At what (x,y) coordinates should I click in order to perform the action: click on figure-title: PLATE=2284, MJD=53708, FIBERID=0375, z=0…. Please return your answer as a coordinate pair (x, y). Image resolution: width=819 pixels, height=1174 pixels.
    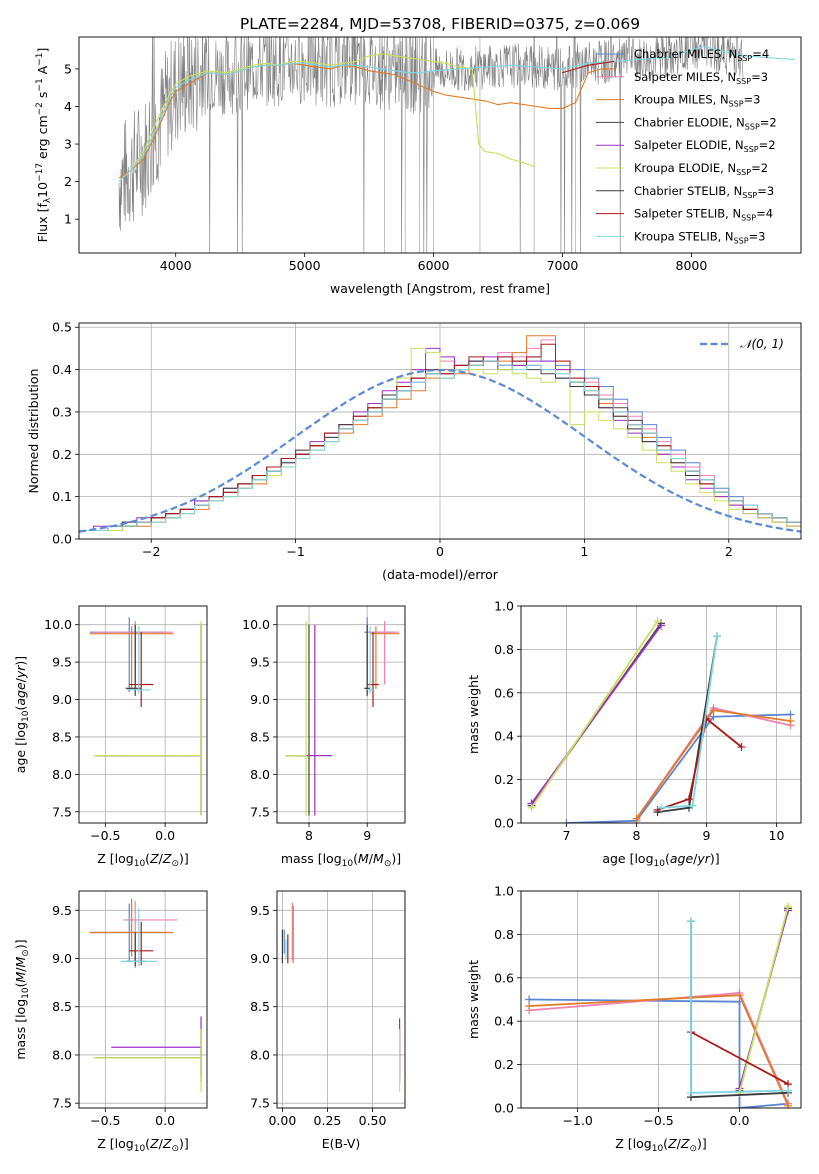
    Looking at the image, I should click on (440, 24).